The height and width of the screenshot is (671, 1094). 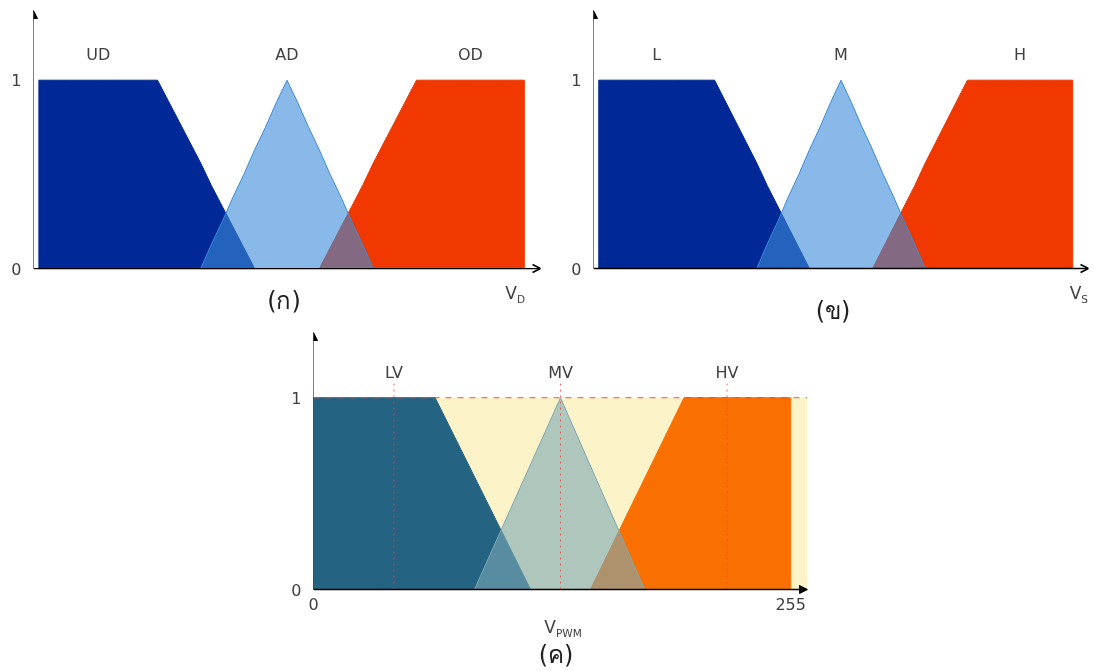 What do you see at coordinates (98, 54) in the screenshot?
I see `series-label: UD` at bounding box center [98, 54].